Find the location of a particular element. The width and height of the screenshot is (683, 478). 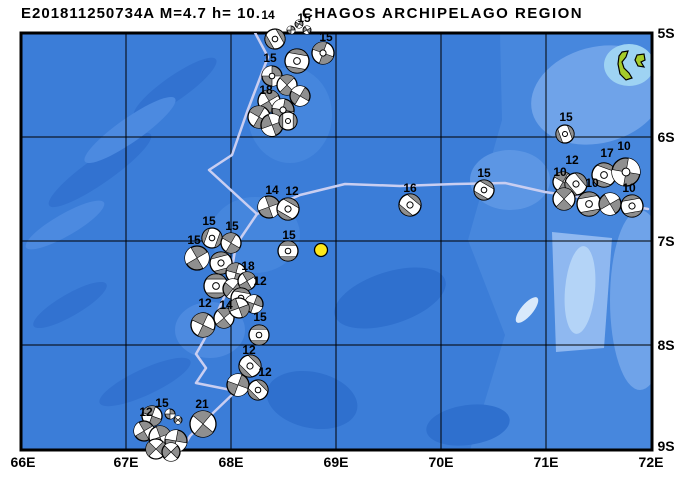

lon-tick-label: 70E is located at coordinates (441, 462).